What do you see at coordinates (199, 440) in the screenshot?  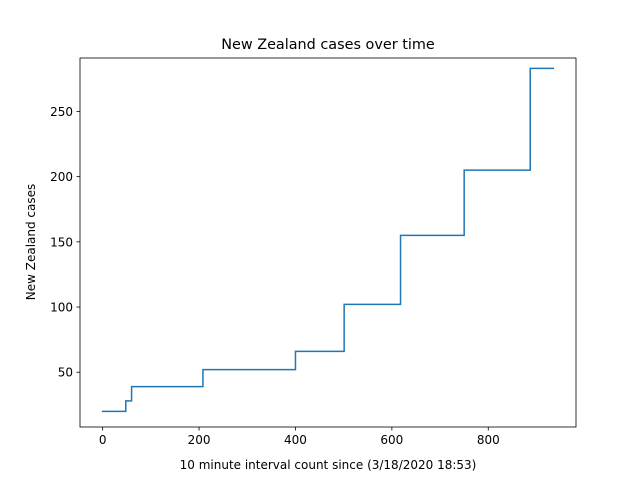 I see `x-tick-label: 200` at bounding box center [199, 440].